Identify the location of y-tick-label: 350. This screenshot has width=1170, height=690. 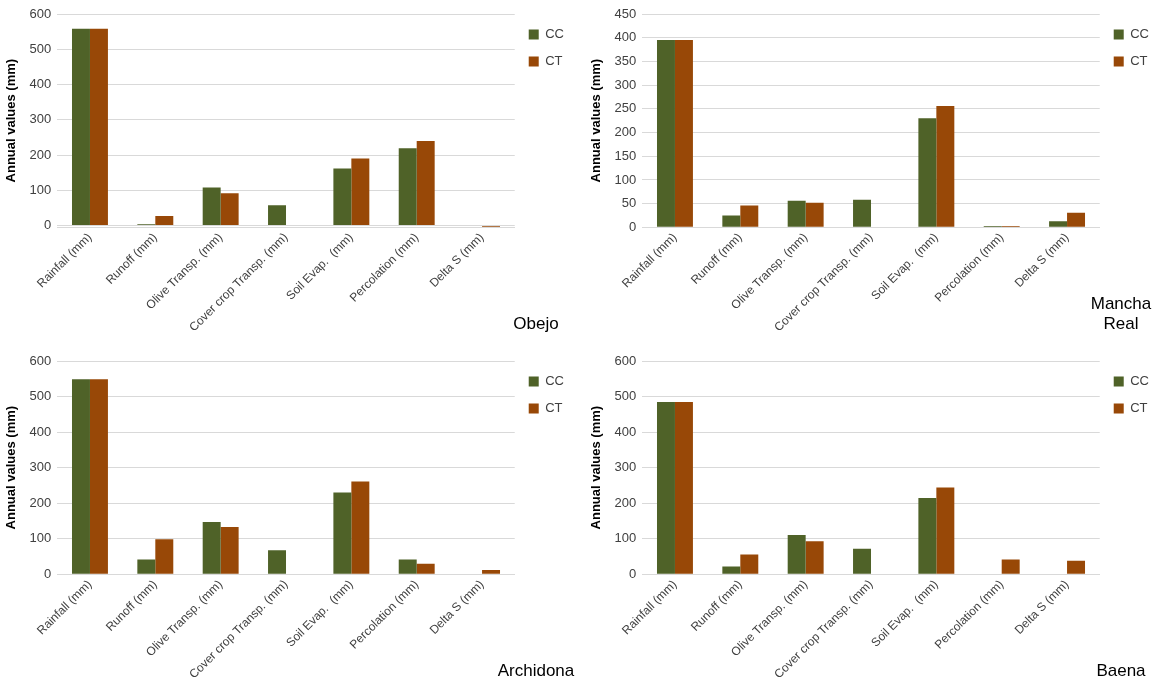
(625, 60).